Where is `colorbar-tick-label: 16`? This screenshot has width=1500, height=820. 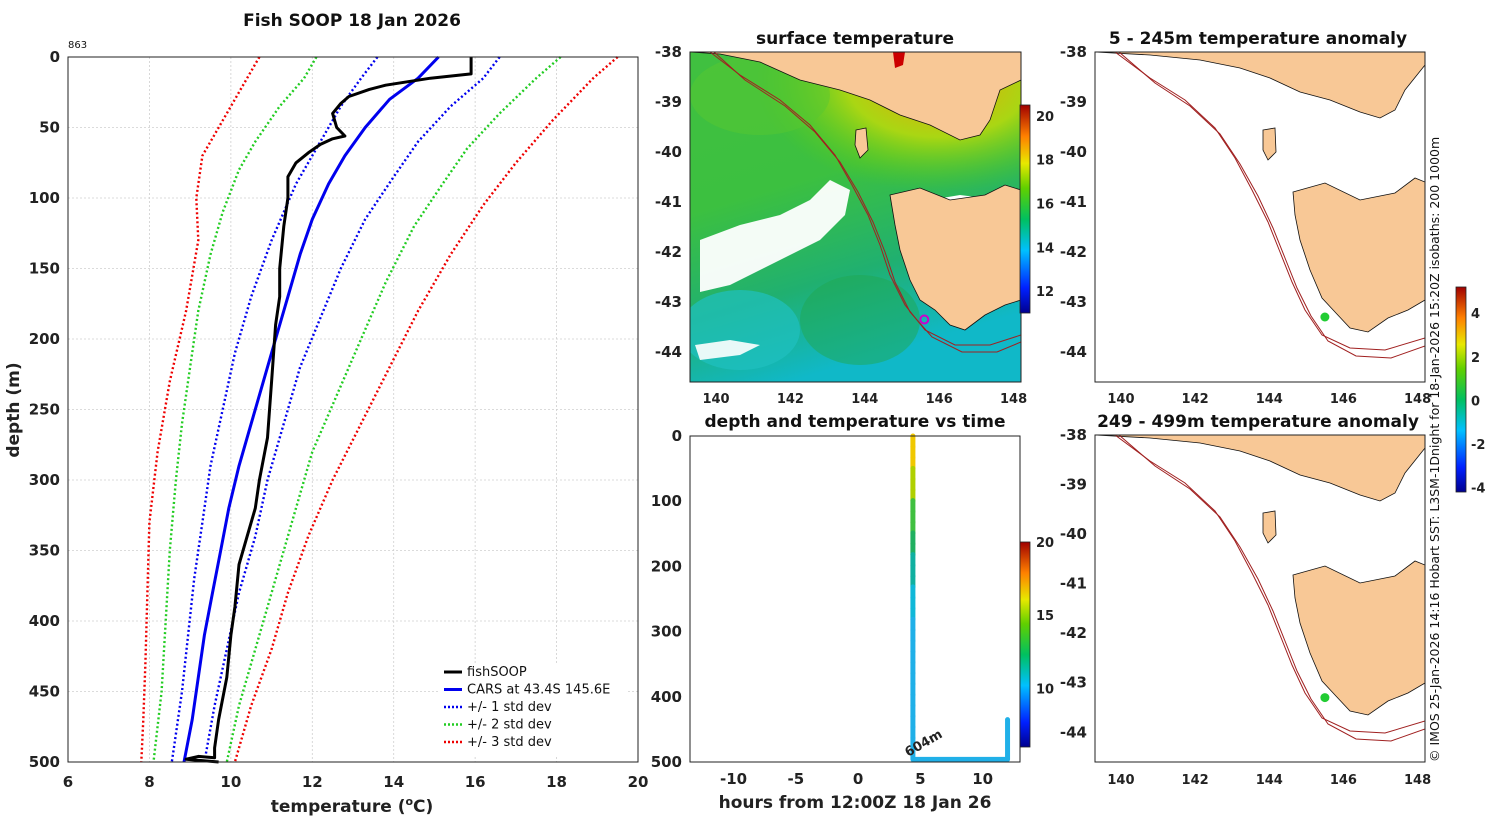 colorbar-tick-label: 16 is located at coordinates (1045, 205).